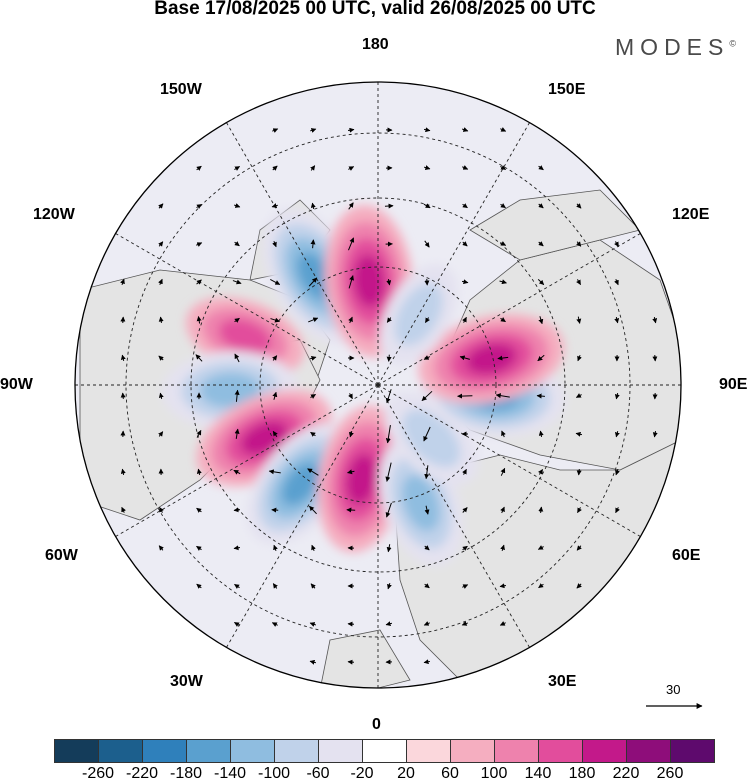 Image resolution: width=750 pixels, height=783 pixels. I want to click on colorbar-tick-label: 20, so click(406, 773).